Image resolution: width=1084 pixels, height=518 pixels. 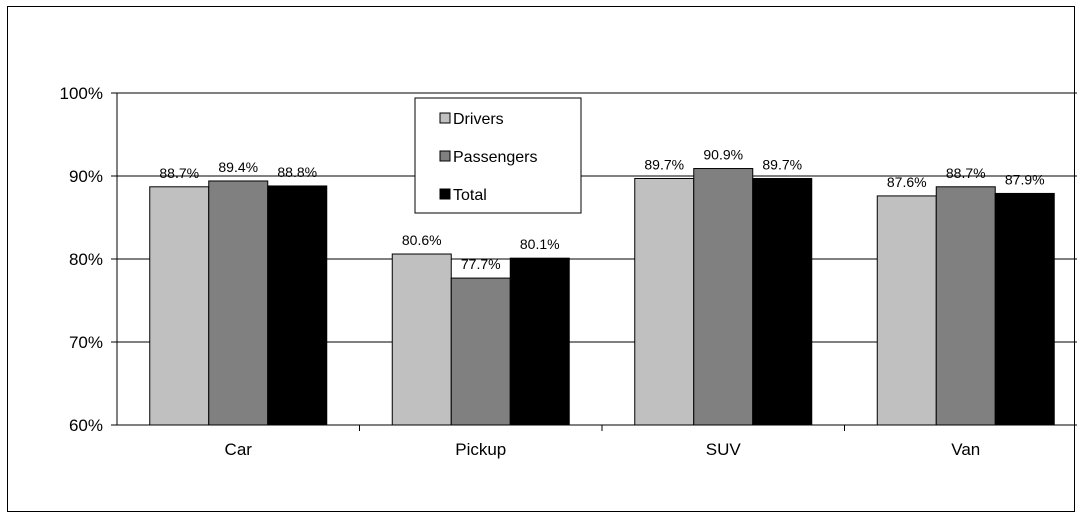 I want to click on x-category-label: SUV, so click(x=724, y=449).